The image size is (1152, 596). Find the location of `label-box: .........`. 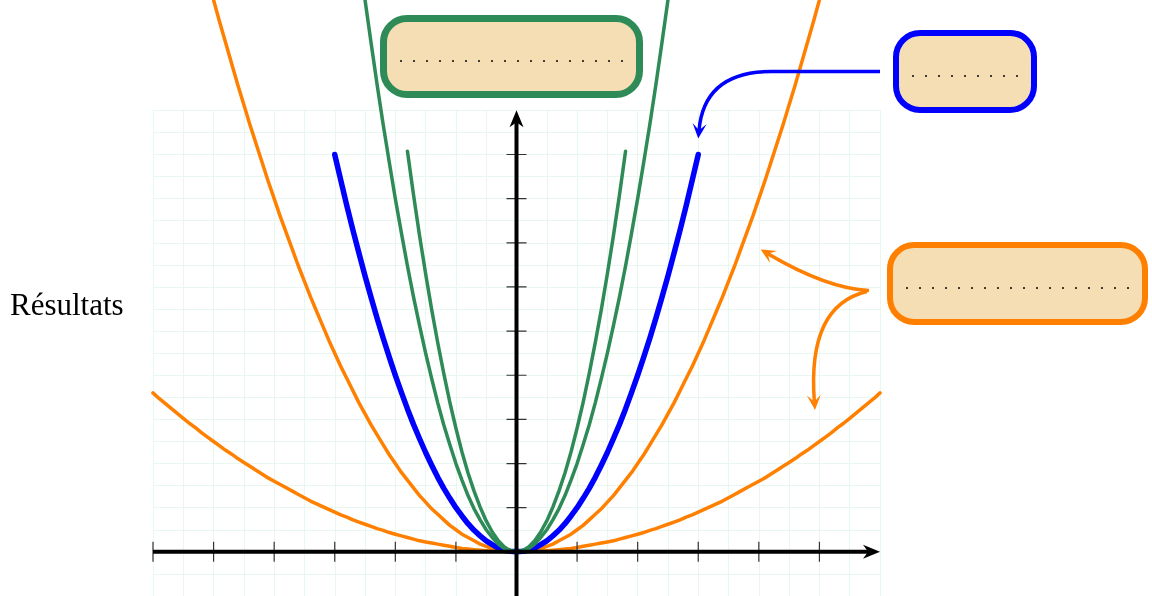

label-box: ......... is located at coordinates (965, 71).